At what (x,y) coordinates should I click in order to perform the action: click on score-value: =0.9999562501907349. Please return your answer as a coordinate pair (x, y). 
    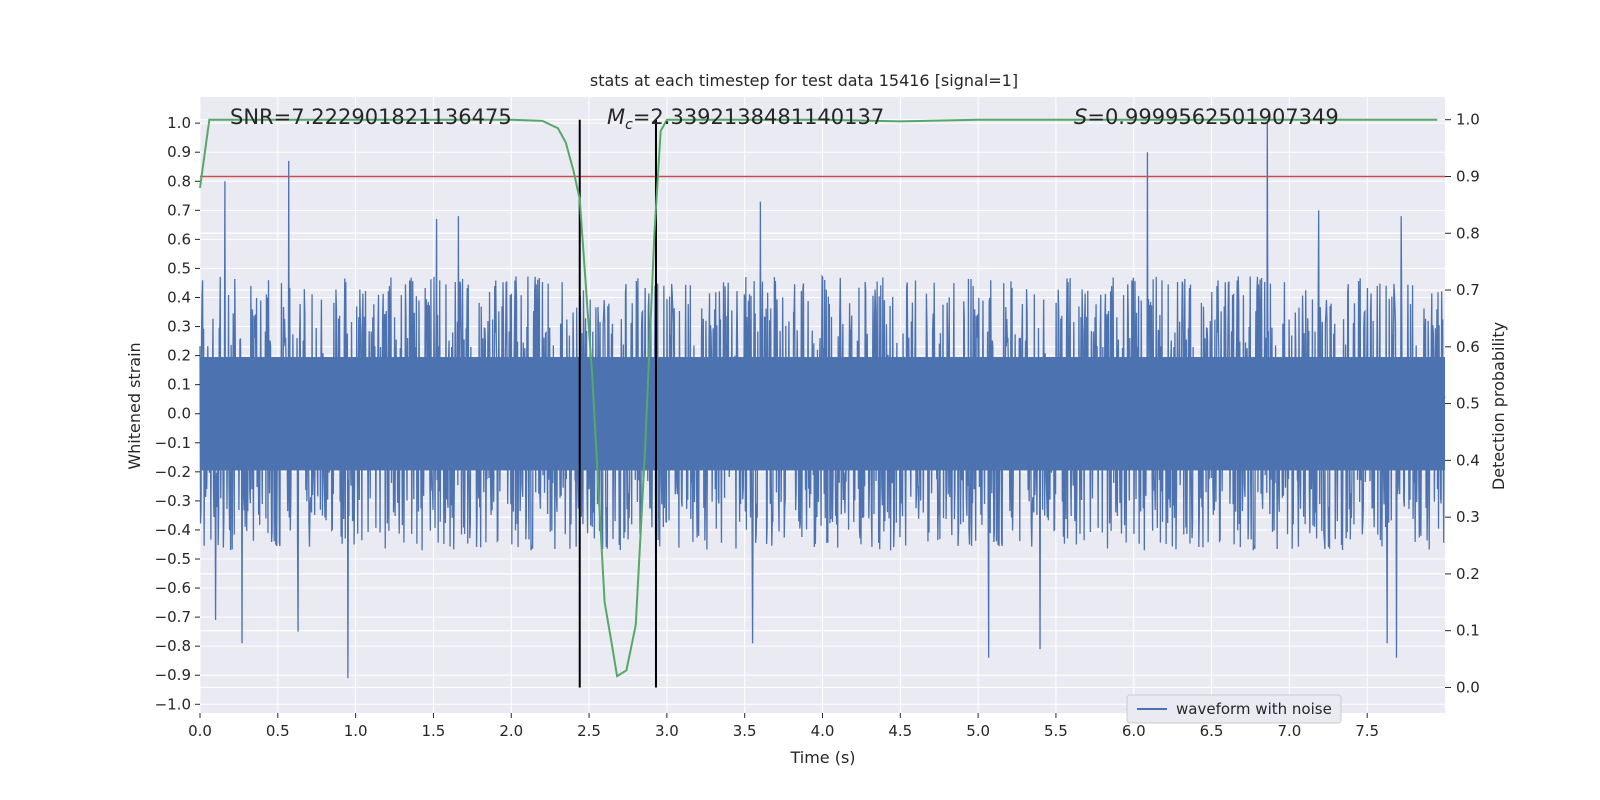
    Looking at the image, I should click on (1212, 117).